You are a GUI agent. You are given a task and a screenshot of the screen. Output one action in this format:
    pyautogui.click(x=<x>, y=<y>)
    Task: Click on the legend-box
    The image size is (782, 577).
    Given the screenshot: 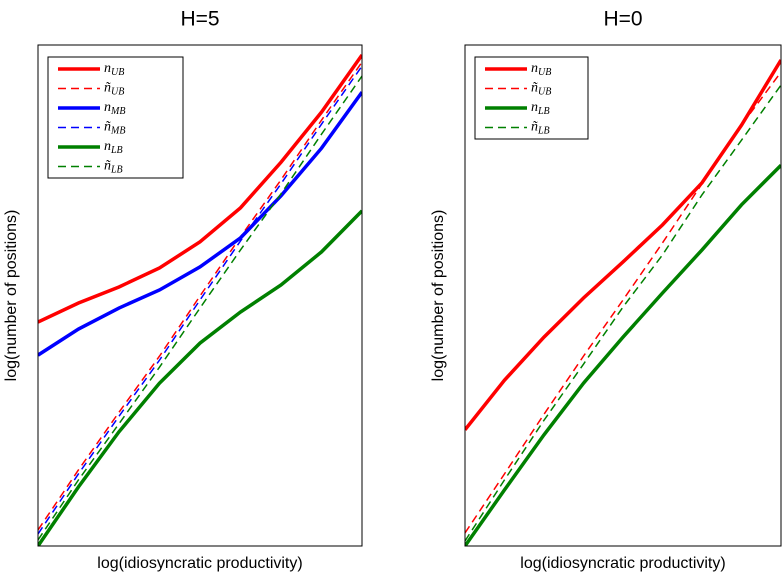 What is the action you would take?
    pyautogui.click(x=115, y=117)
    